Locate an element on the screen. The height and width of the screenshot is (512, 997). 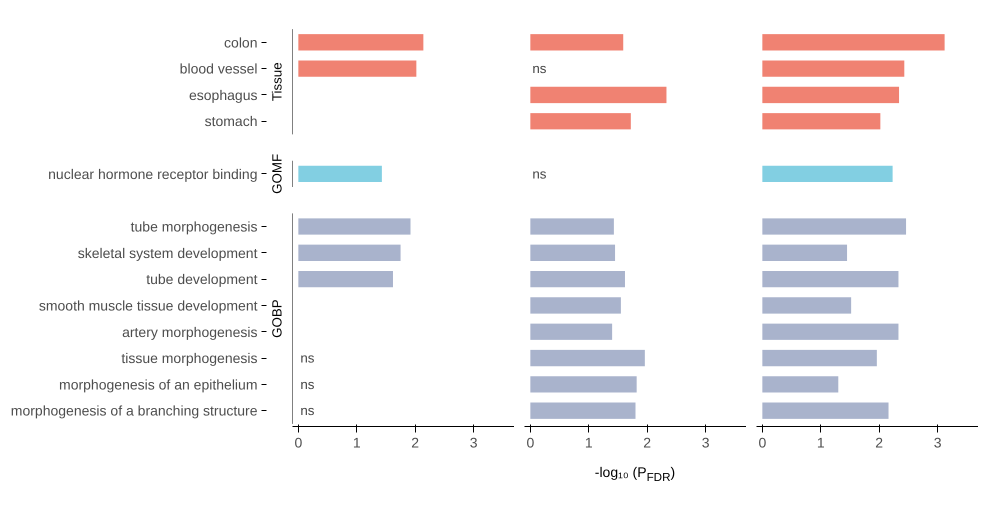
y-tick-label: smooth muscle tissue development is located at coordinates (148, 305).